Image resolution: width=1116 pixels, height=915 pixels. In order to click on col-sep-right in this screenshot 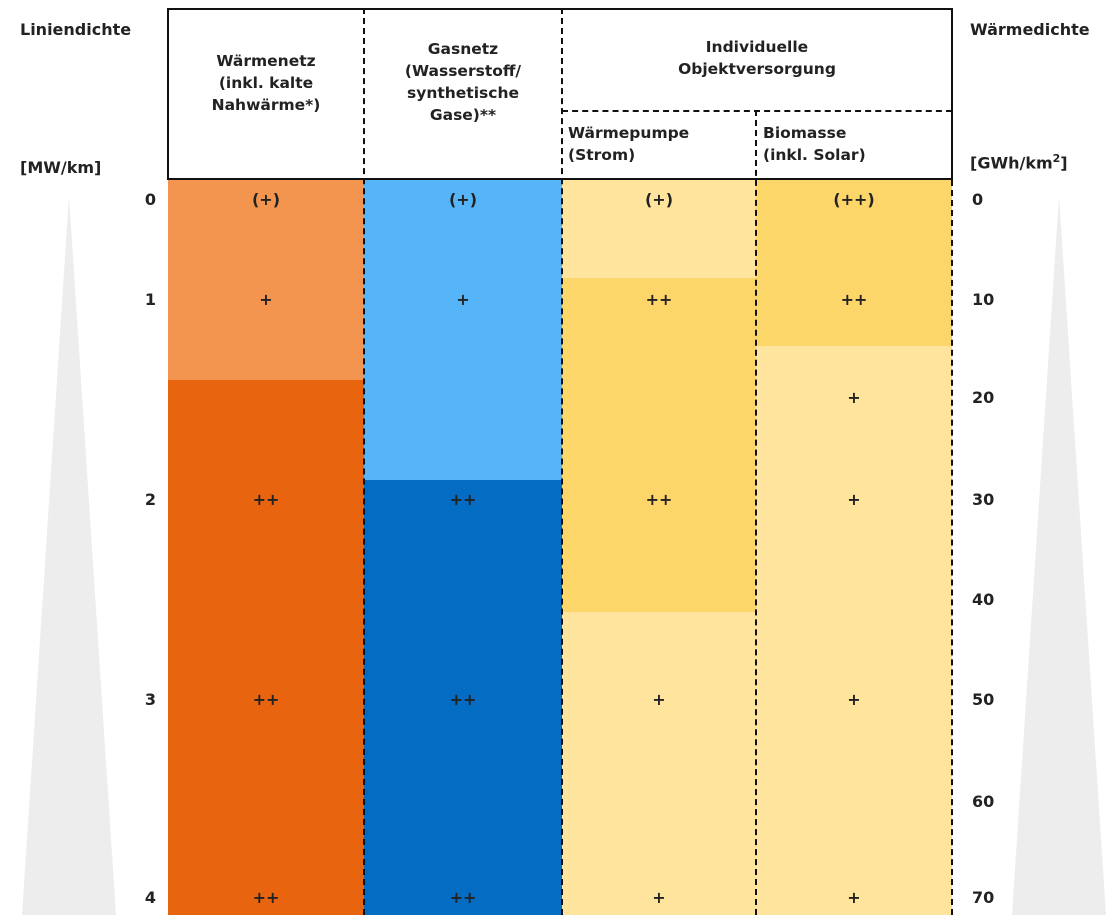, I will do `click(952, 547)`.